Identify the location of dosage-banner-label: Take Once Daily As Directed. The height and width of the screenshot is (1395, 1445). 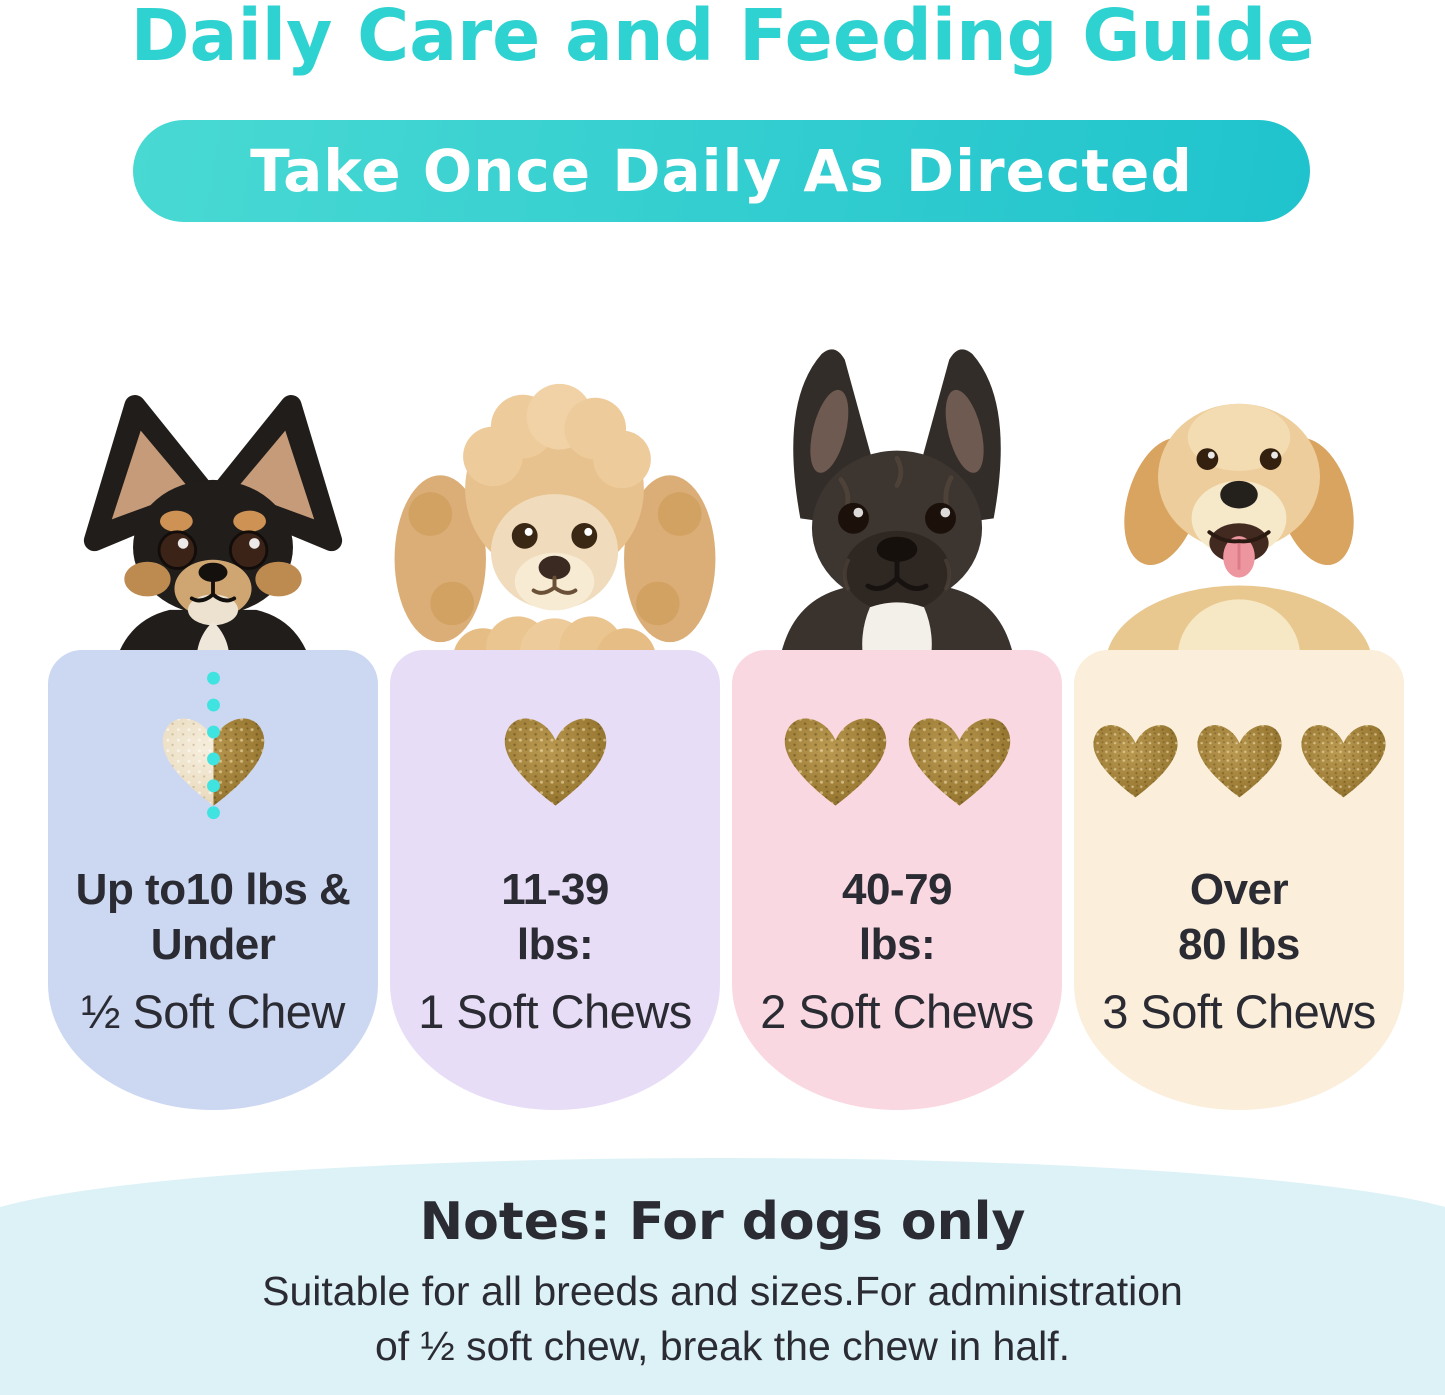
(721, 171).